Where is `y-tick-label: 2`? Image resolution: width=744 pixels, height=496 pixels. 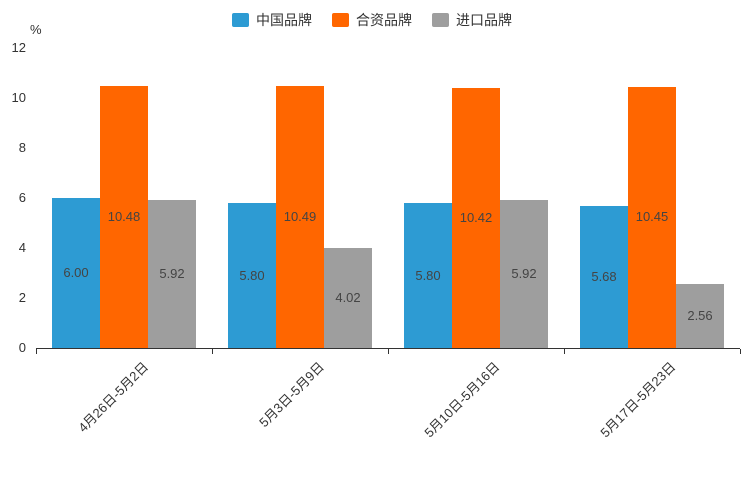
y-tick-label: 2 is located at coordinates (22, 297).